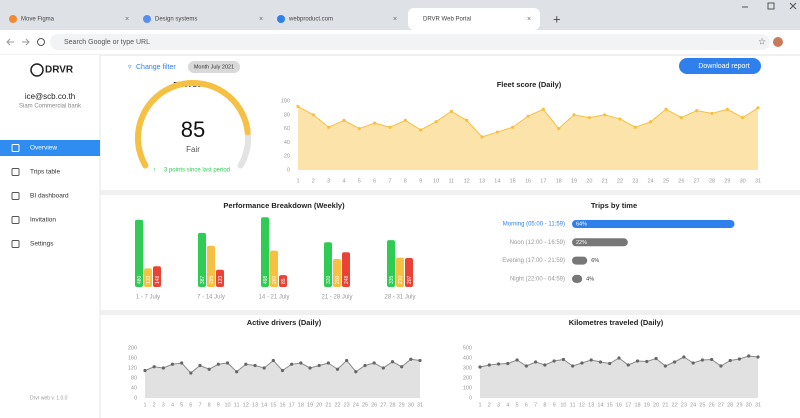  Describe the element at coordinates (581, 224) in the screenshot. I see `value-label: 64%` at that location.